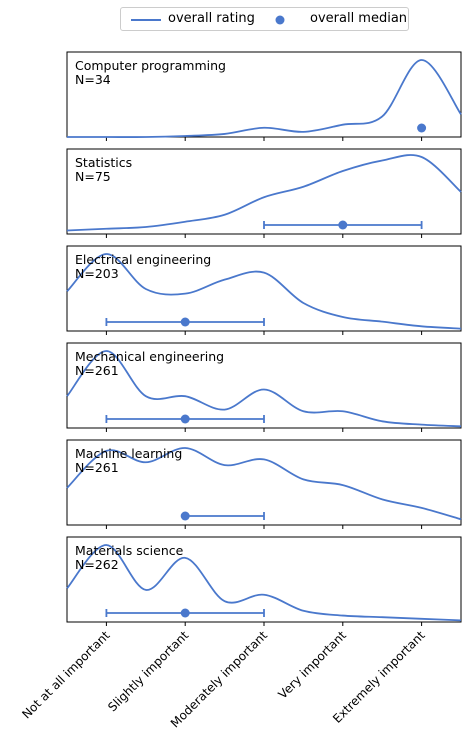  What do you see at coordinates (93, 79) in the screenshot?
I see `panel-n-label: N=34` at bounding box center [93, 79].